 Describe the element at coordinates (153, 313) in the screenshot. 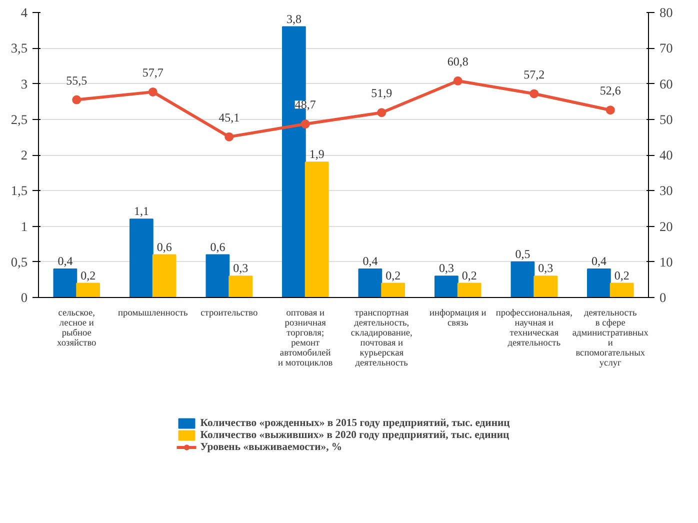

I see `x-tick-label: промышленность` at that location.